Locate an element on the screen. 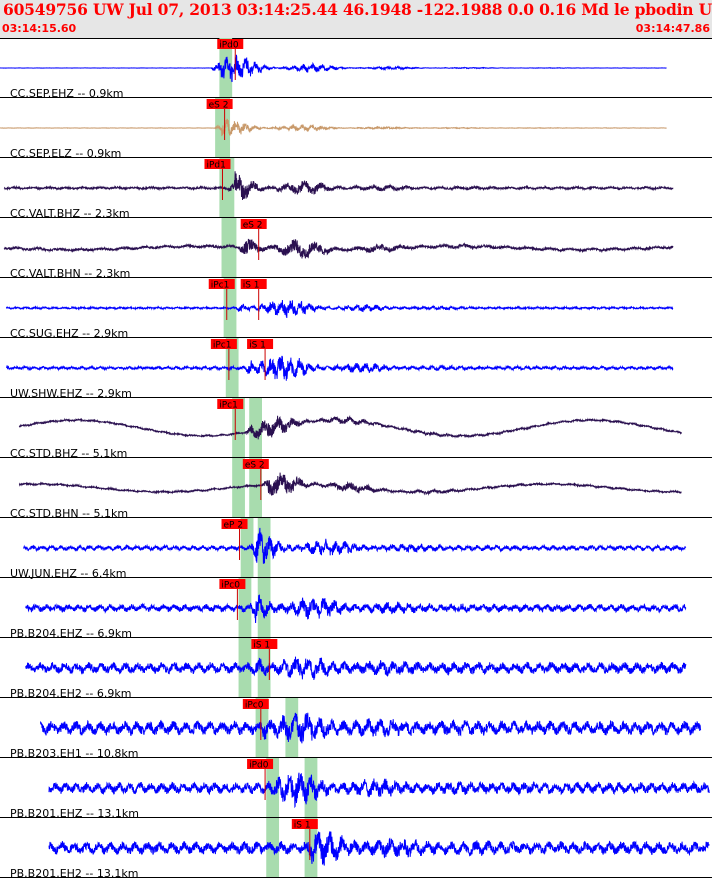 Image resolution: width=712 pixels, height=878 pixels. trace-panel: iS 1 PB.B204.EH2 -- 6.9km is located at coordinates (356, 669).